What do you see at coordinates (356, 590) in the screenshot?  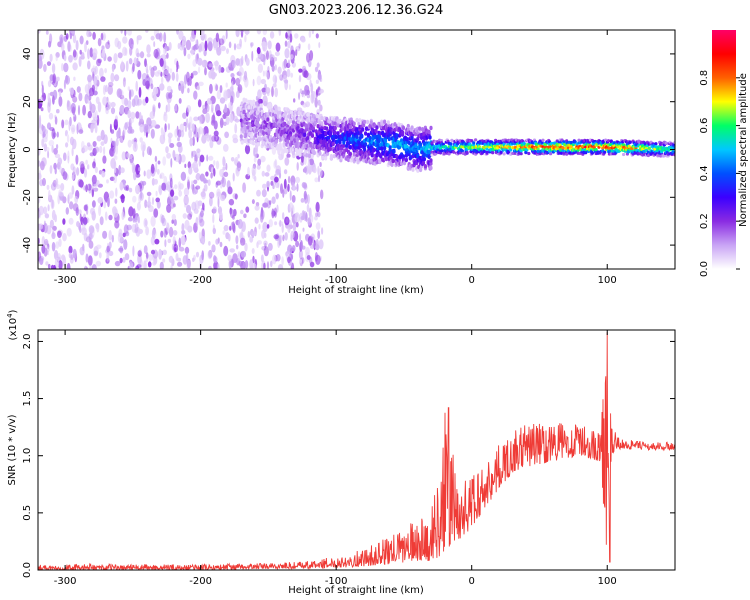 I see `snr-x-axis-label: Height of straight line (km)` at bounding box center [356, 590].